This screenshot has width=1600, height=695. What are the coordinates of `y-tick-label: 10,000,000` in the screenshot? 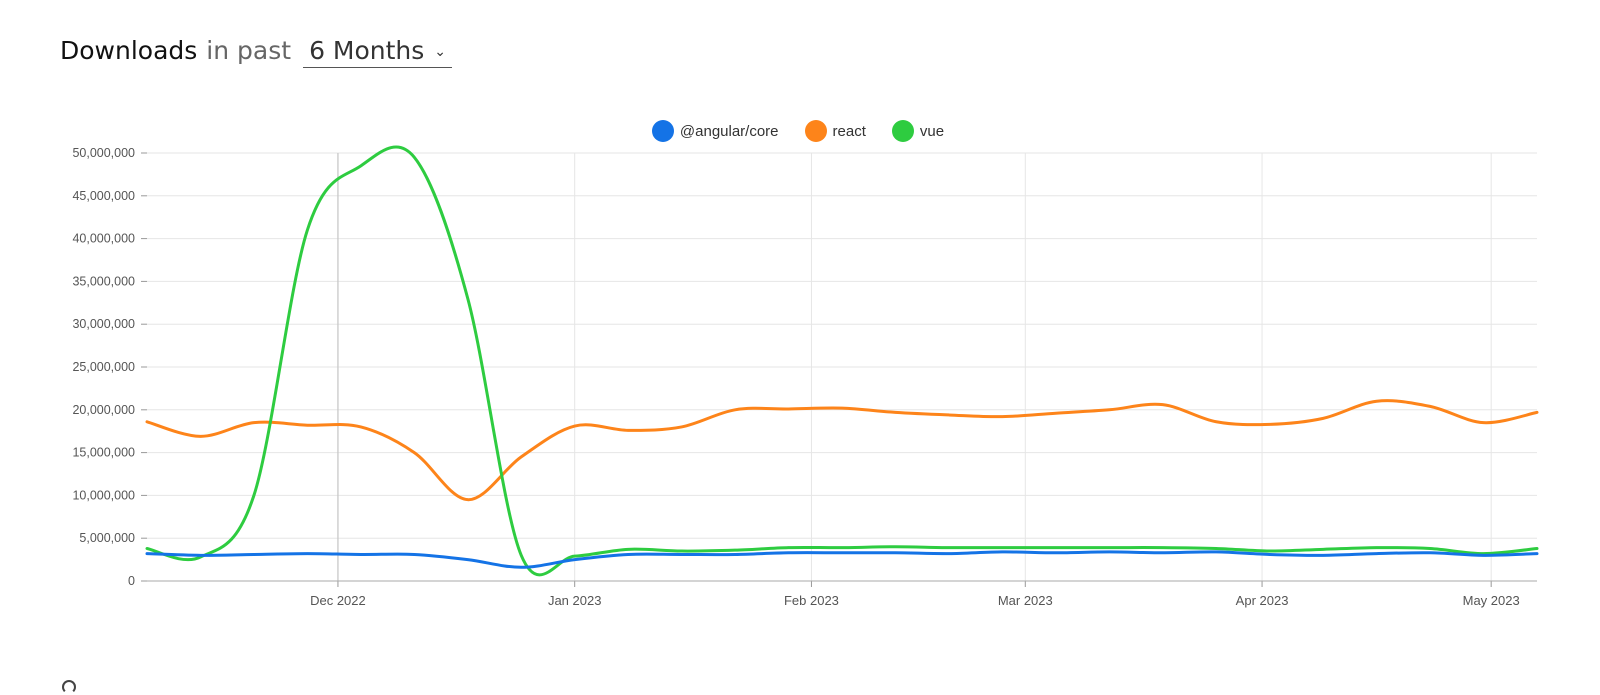 It's located at (103, 495).